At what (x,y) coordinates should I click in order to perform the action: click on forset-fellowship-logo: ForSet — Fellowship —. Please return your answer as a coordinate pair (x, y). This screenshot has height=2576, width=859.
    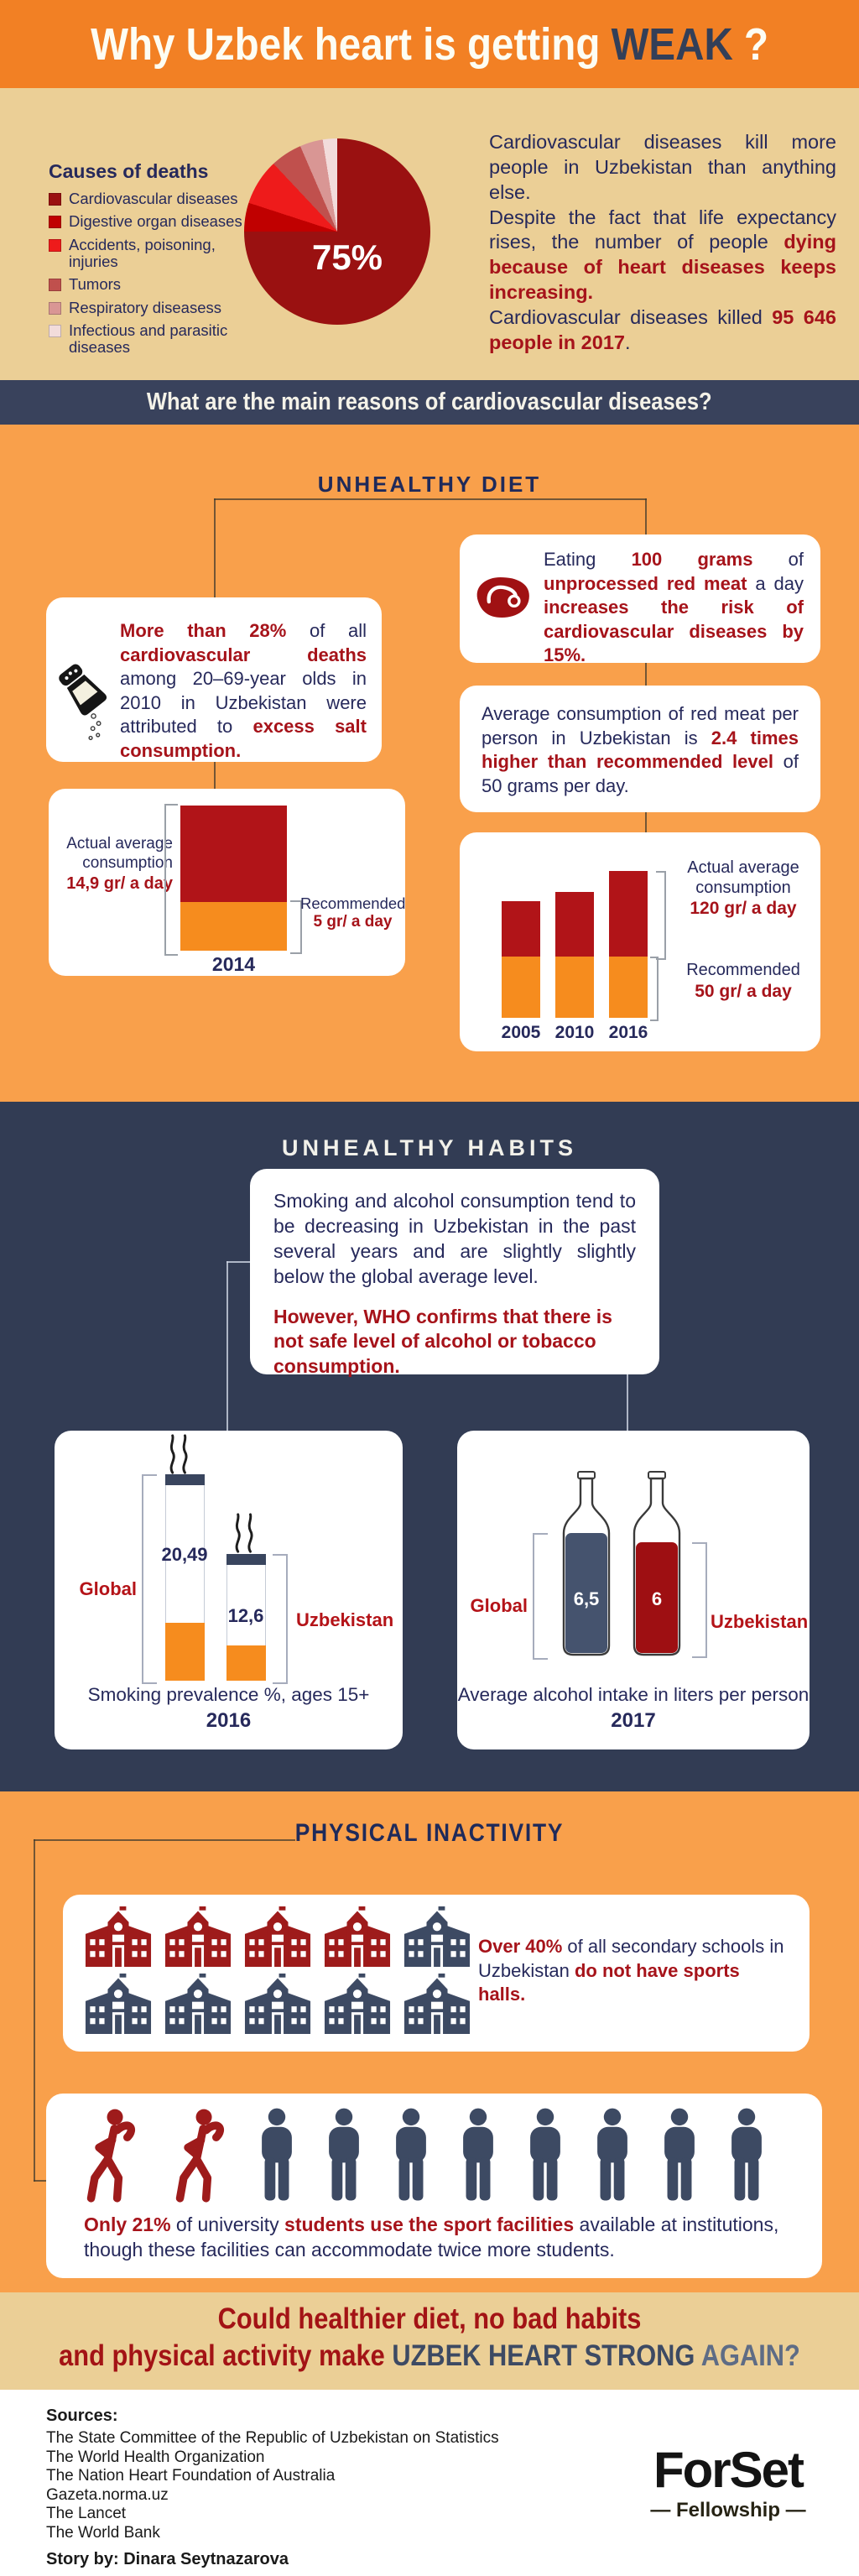
    Looking at the image, I should click on (728, 2483).